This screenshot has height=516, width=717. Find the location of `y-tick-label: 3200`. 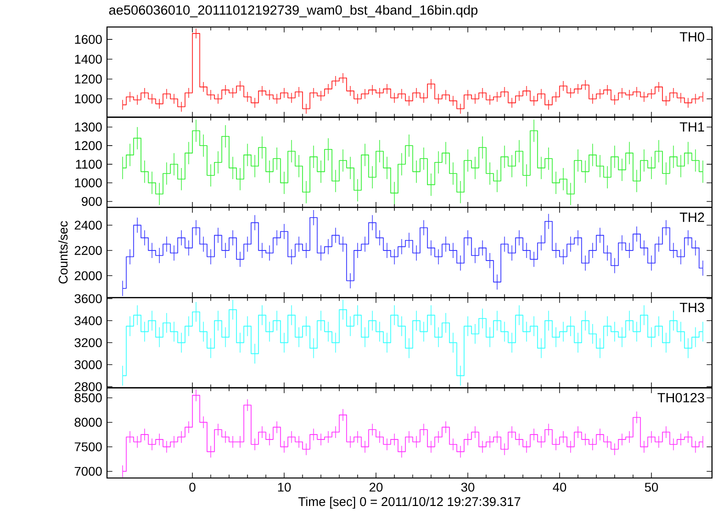

y-tick-label: 3200 is located at coordinates (88, 343).